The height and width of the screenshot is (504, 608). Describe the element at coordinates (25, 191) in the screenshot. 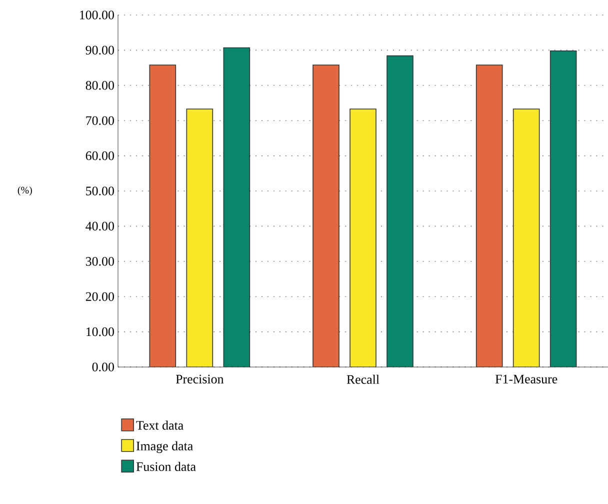

I see `y-axis-title: (%)` at that location.